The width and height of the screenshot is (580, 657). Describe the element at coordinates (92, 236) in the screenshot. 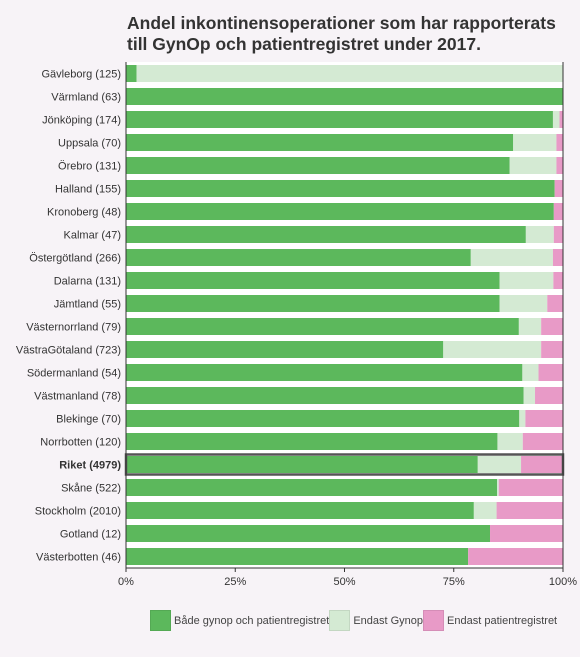

I see `category-label: Kalmar (47)` at that location.